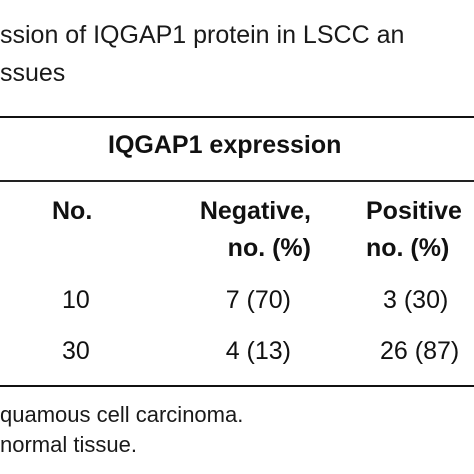 The height and width of the screenshot is (474, 474). I want to click on table-caption-line-2: ssues, so click(33, 73).